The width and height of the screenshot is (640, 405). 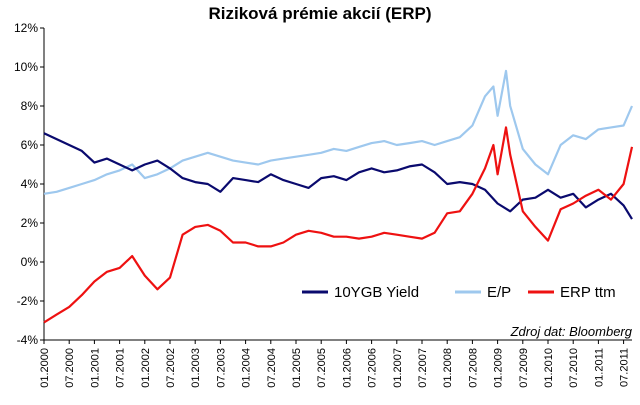 I want to click on y-tick-label: -4%, so click(x=28, y=340).